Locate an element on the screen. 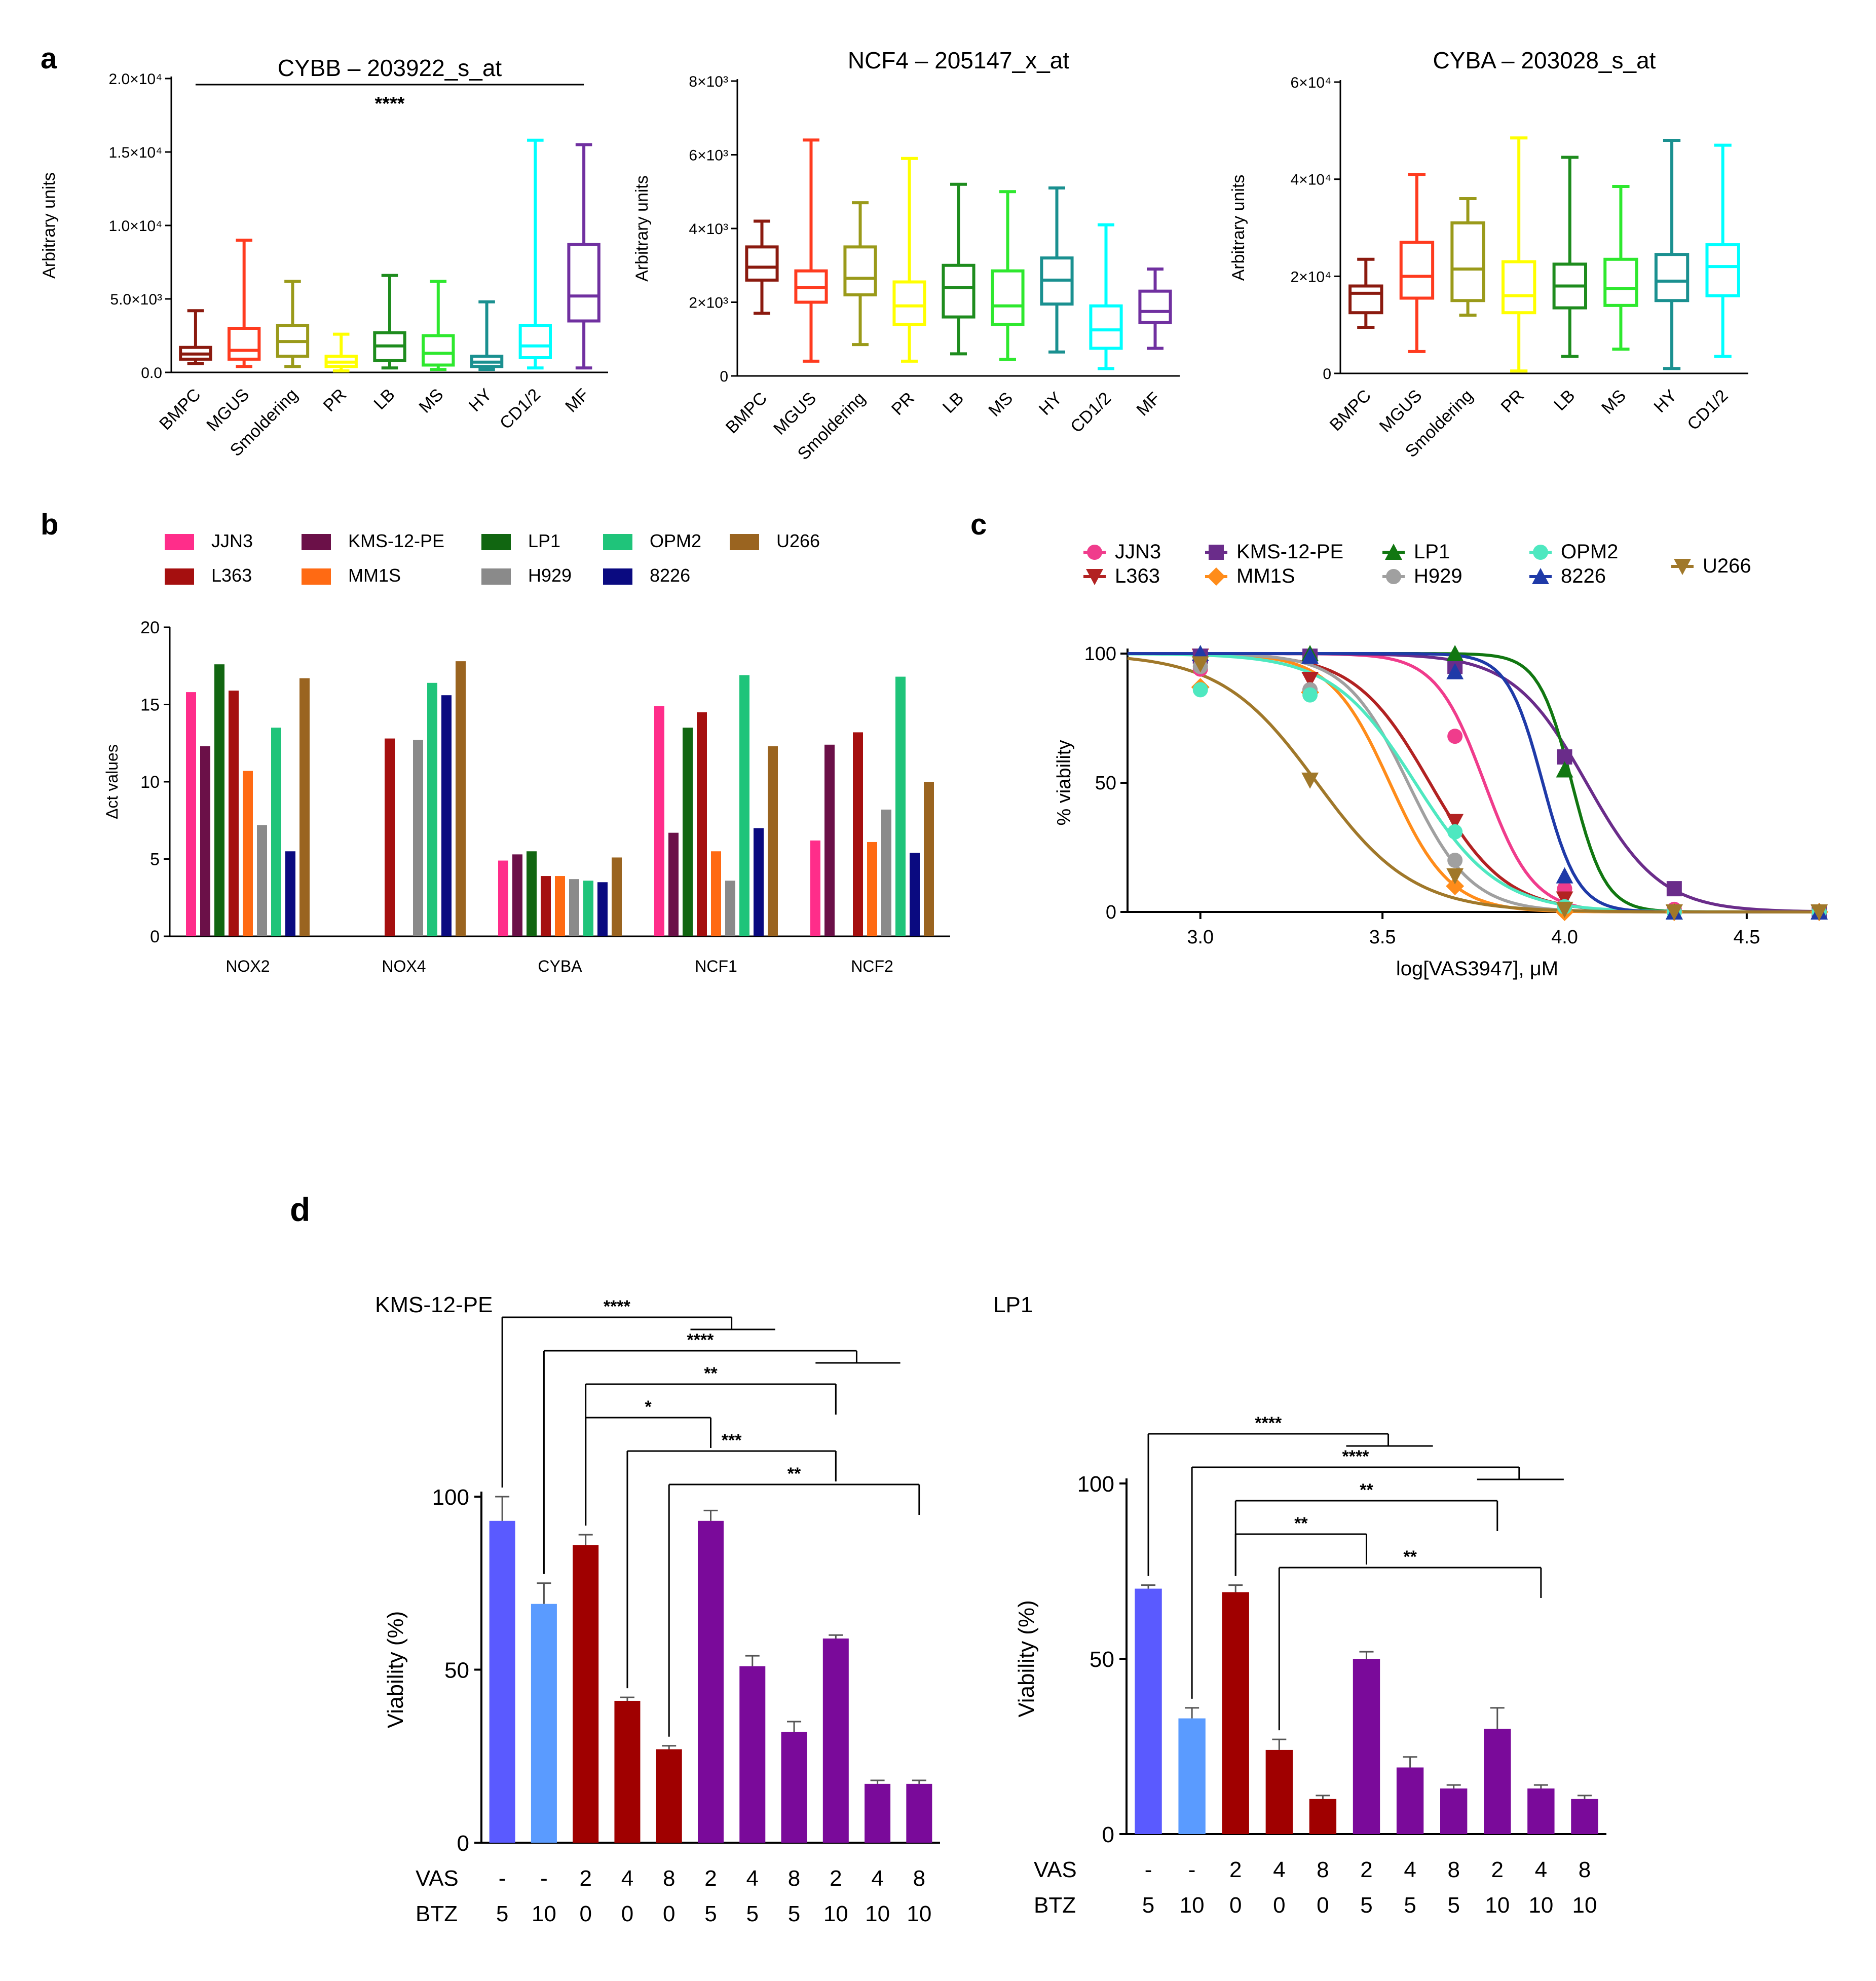  box-HY is located at coordinates (1672, 277).